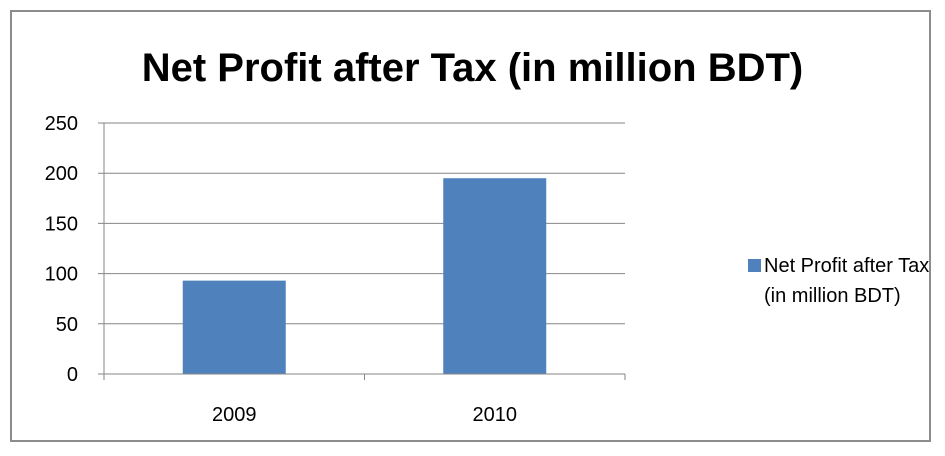  What do you see at coordinates (754, 265) in the screenshot?
I see `legend-swatch` at bounding box center [754, 265].